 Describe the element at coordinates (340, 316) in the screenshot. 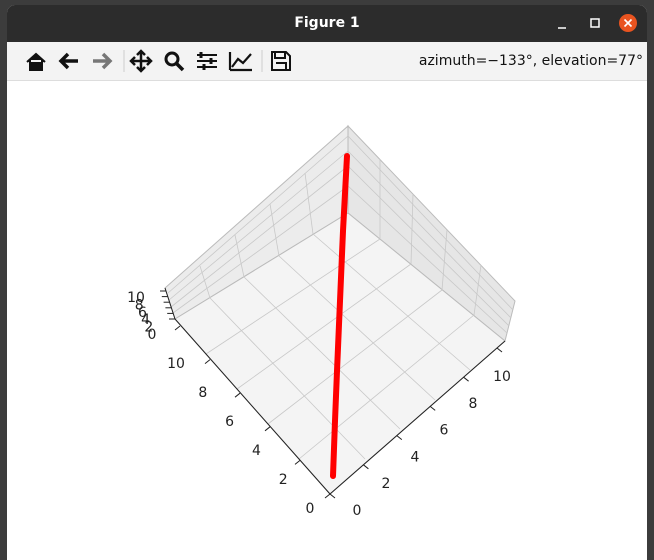

I see `red-line` at that location.